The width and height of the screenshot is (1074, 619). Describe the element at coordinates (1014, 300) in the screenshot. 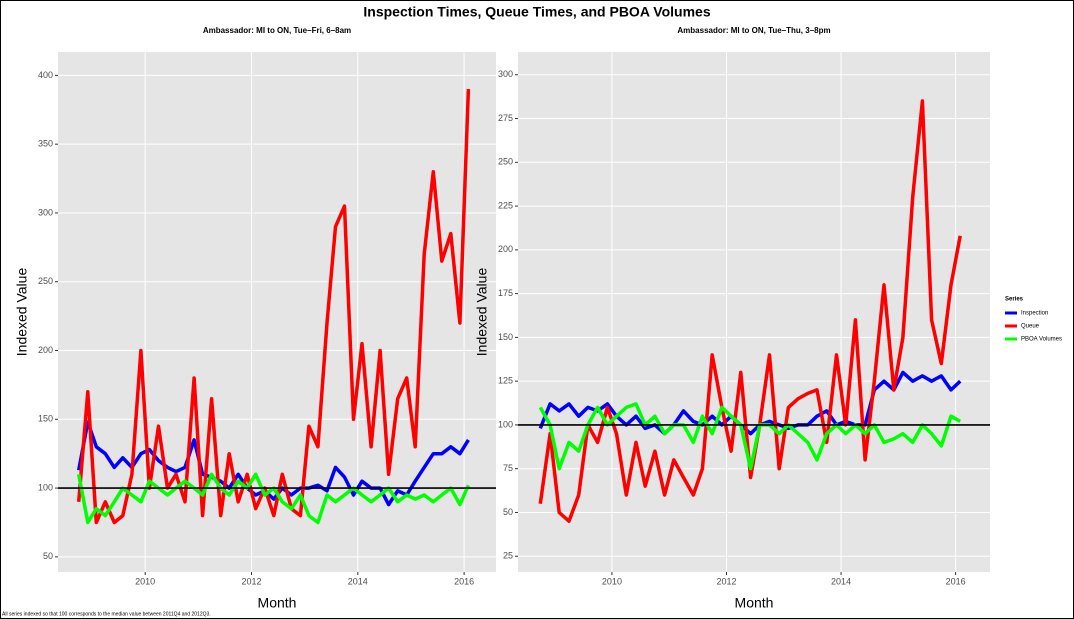

I see `legend-title: Series` at that location.